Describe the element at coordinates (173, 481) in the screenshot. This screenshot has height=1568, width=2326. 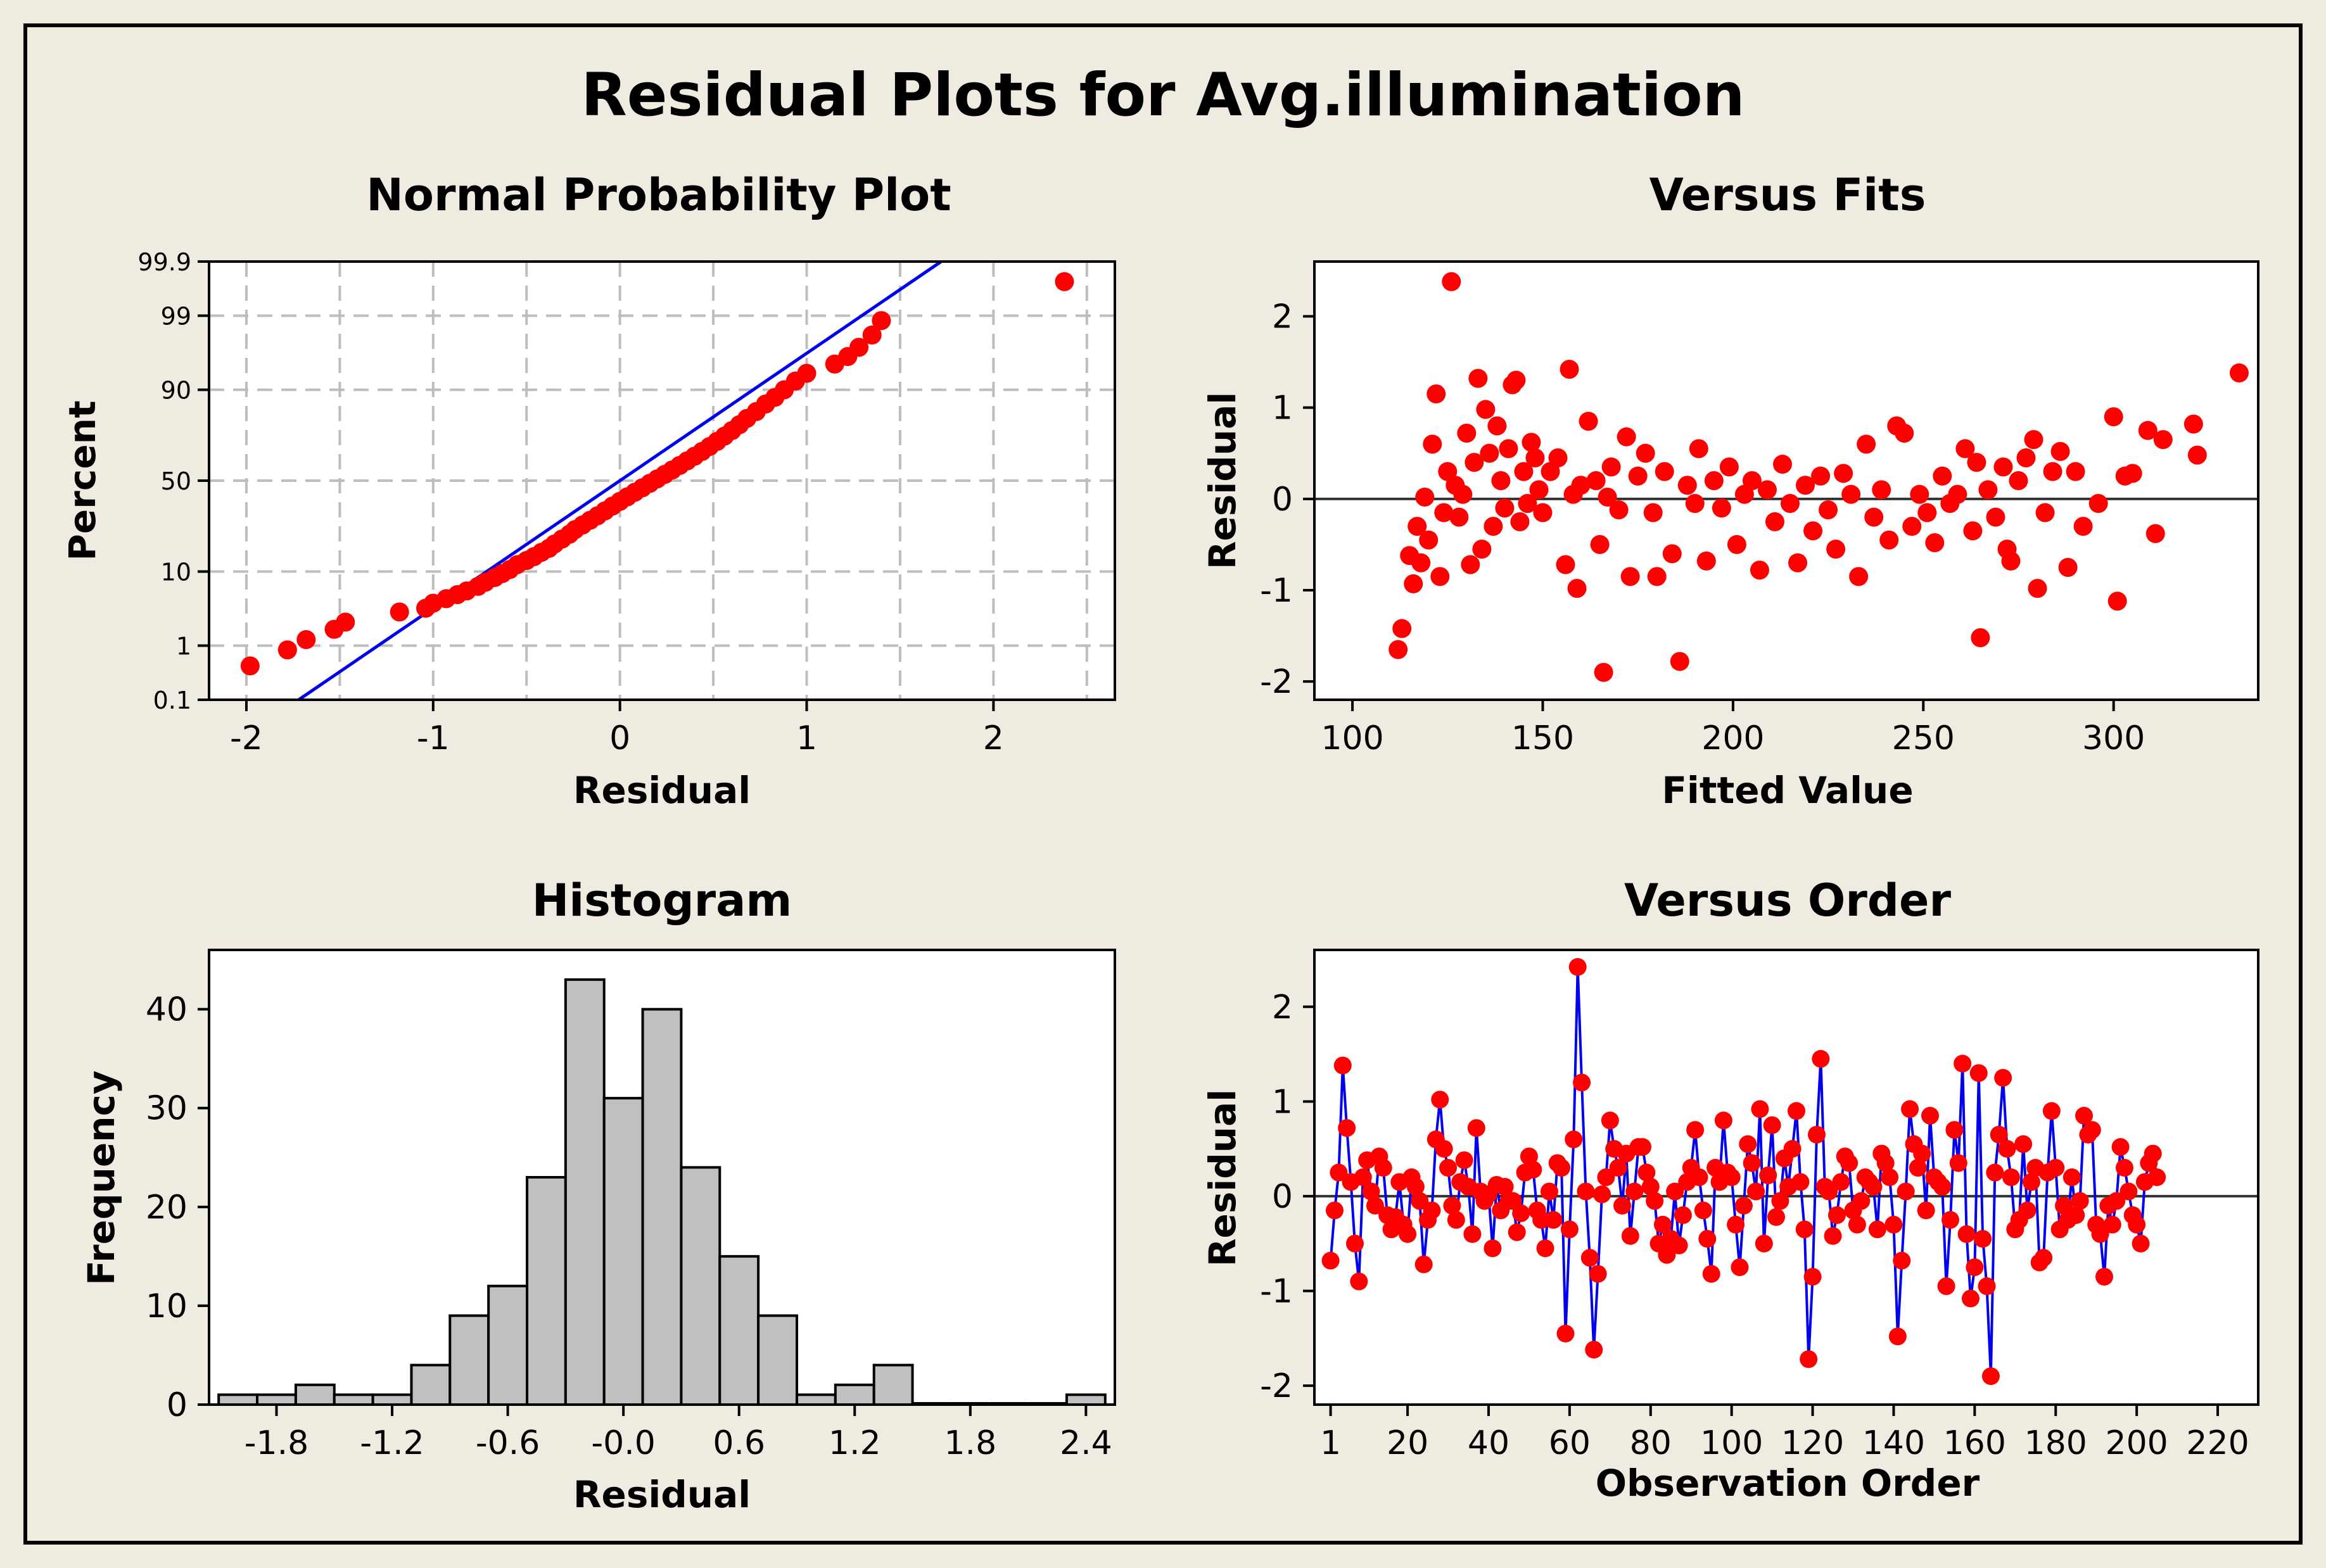
I see `normal-y-ticks: 0.1 1 10 50 90 99 99.9` at that location.